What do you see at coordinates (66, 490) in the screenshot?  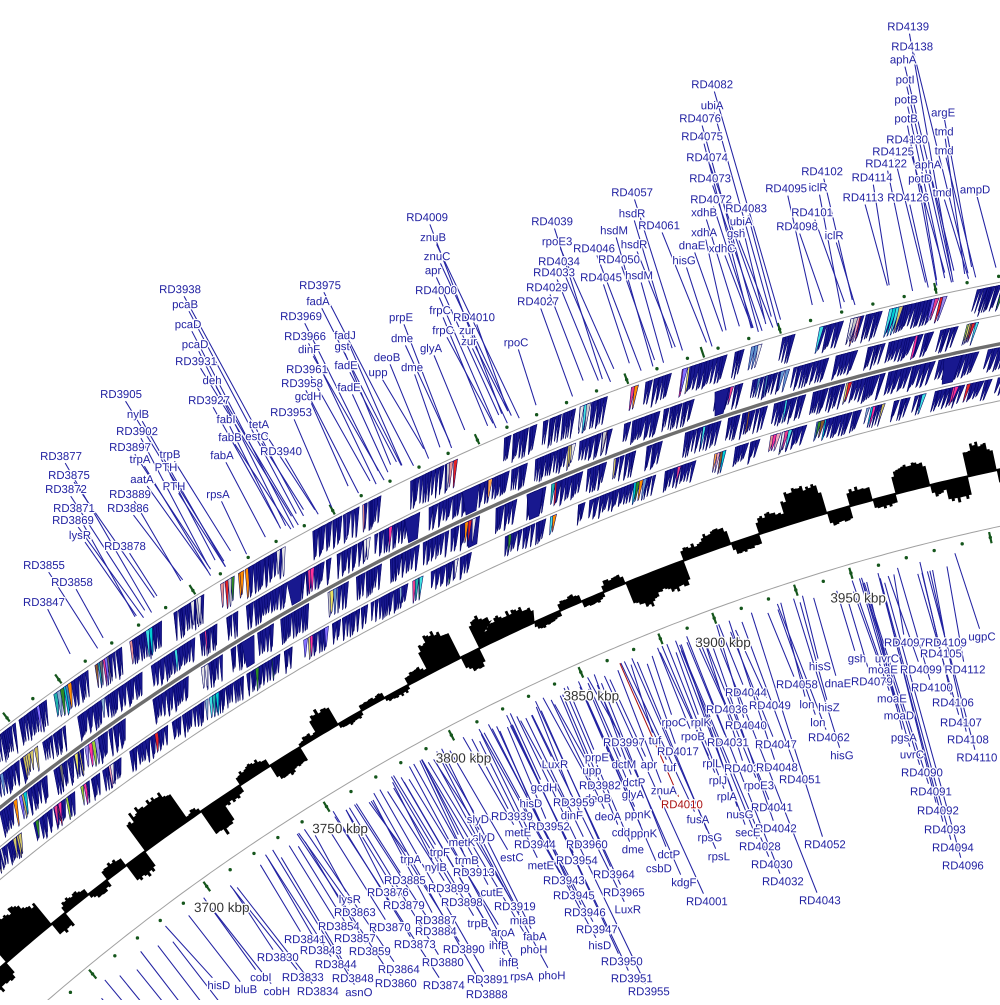 I see `svg-text: RD3872` at bounding box center [66, 490].